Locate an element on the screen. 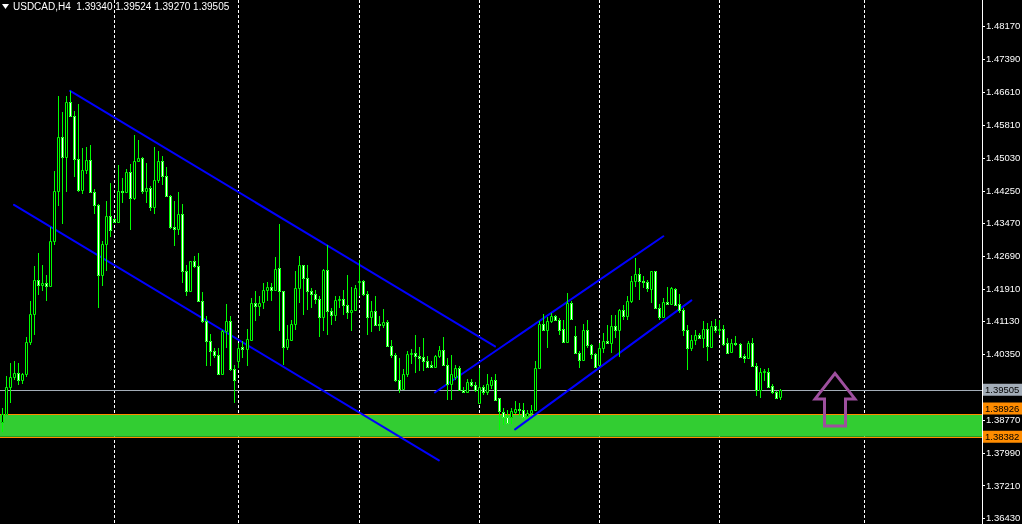  y-tick-label: 1.42690 is located at coordinates (1003, 255).